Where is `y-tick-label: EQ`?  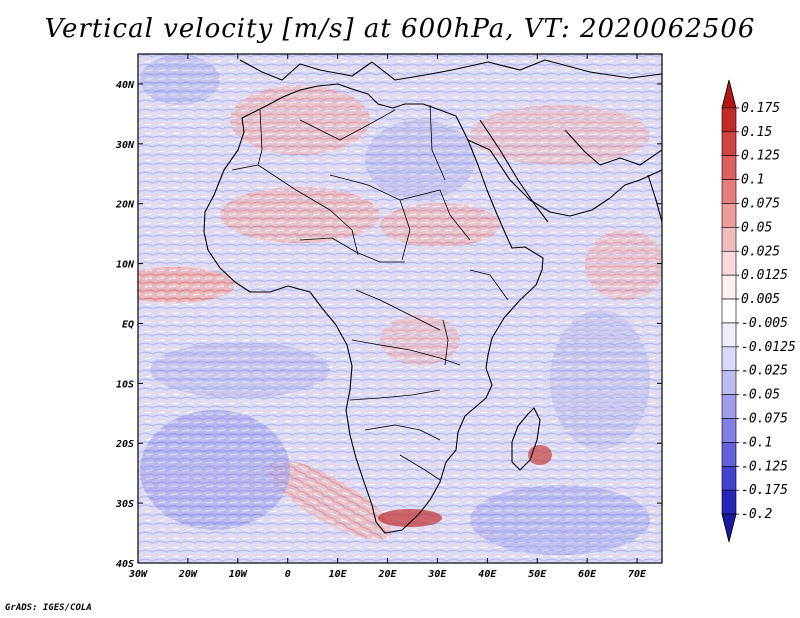
y-tick-label: EQ is located at coordinates (128, 324).